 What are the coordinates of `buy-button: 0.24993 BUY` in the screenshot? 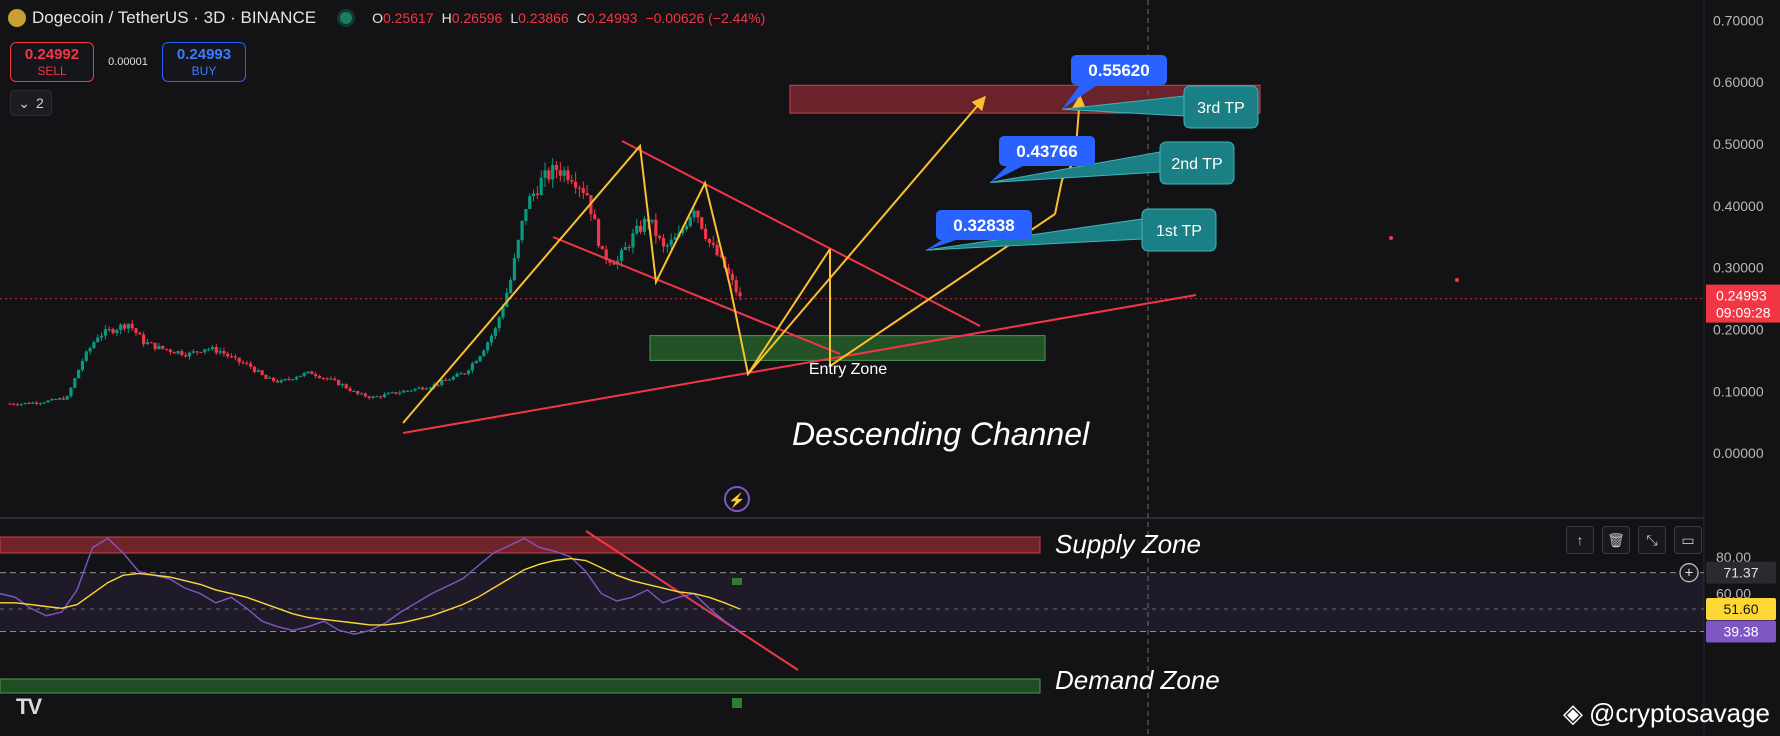 It's located at (204, 62).